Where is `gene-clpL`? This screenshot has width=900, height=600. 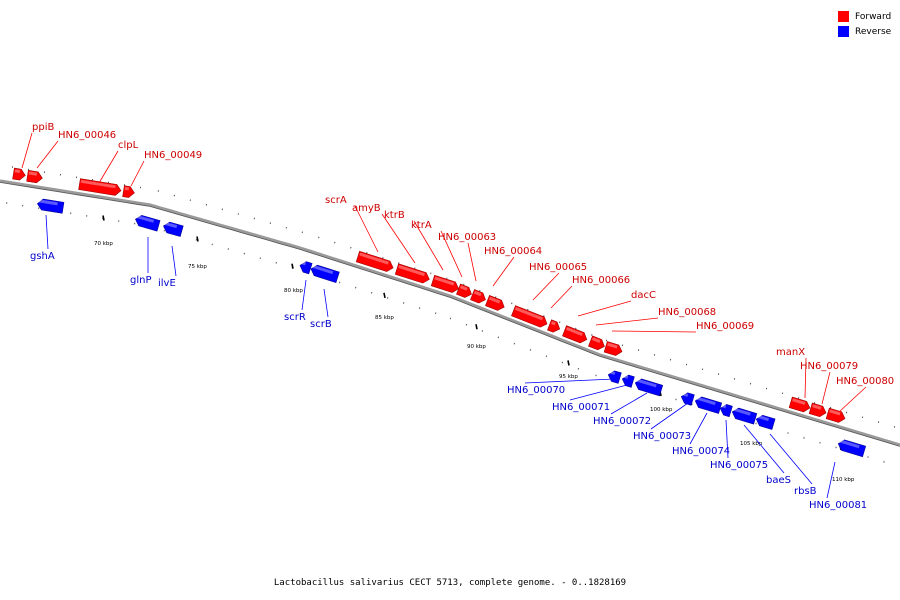
gene-clpL is located at coordinates (100, 187).